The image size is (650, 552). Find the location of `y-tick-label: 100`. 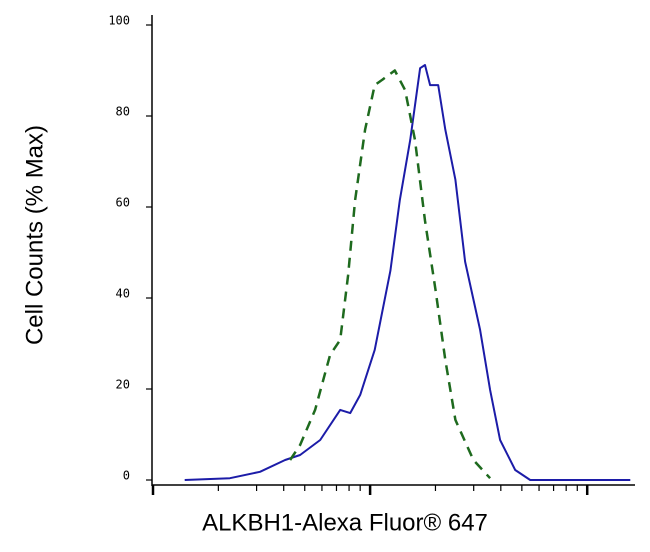

y-tick-label: 100 is located at coordinates (119, 21).